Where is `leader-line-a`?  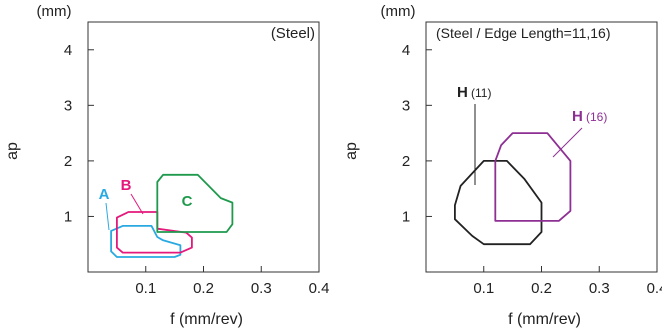
leader-line-a is located at coordinates (107, 216).